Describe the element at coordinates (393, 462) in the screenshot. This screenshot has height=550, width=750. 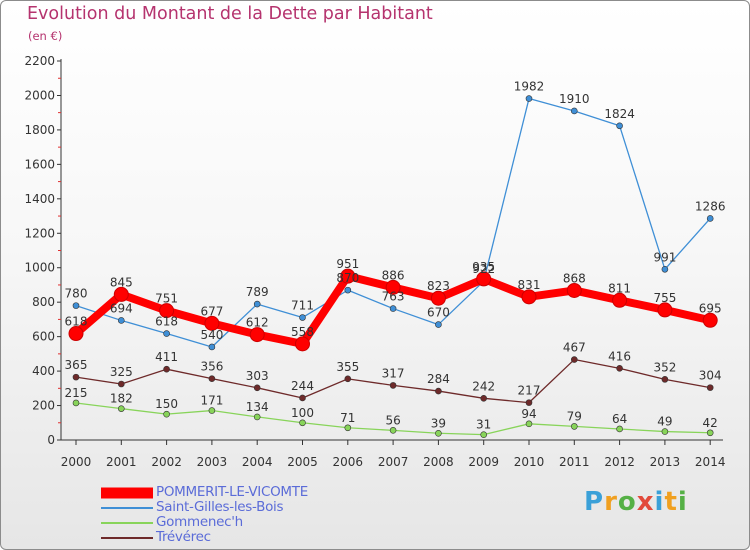
I see `x-tick-label: 2007` at that location.